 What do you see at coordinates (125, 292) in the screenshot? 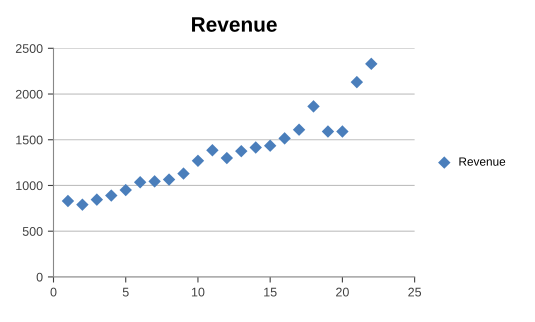
I see `x-tick-label: 5` at bounding box center [125, 292].